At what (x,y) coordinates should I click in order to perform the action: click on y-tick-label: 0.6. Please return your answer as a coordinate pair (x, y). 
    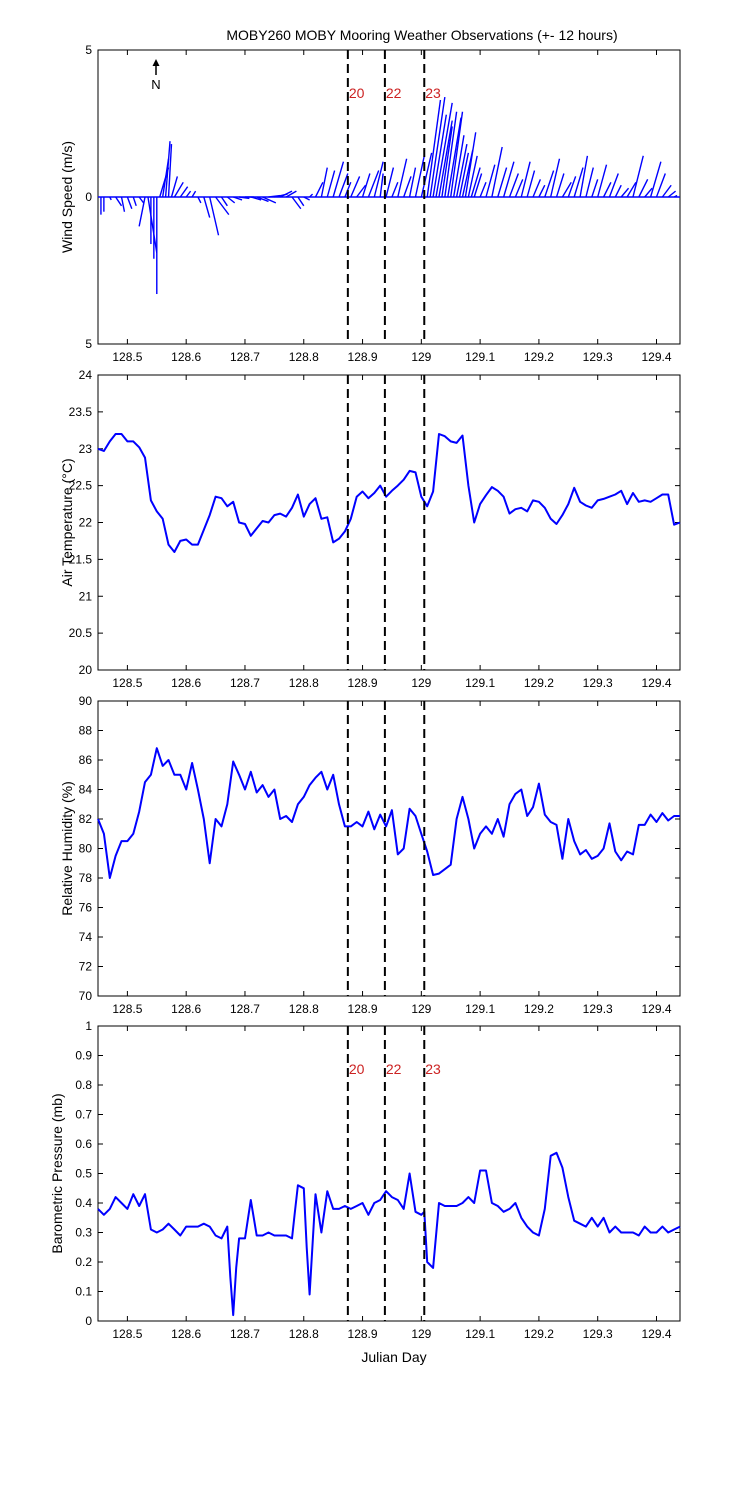
    Looking at the image, I should click on (83, 1144).